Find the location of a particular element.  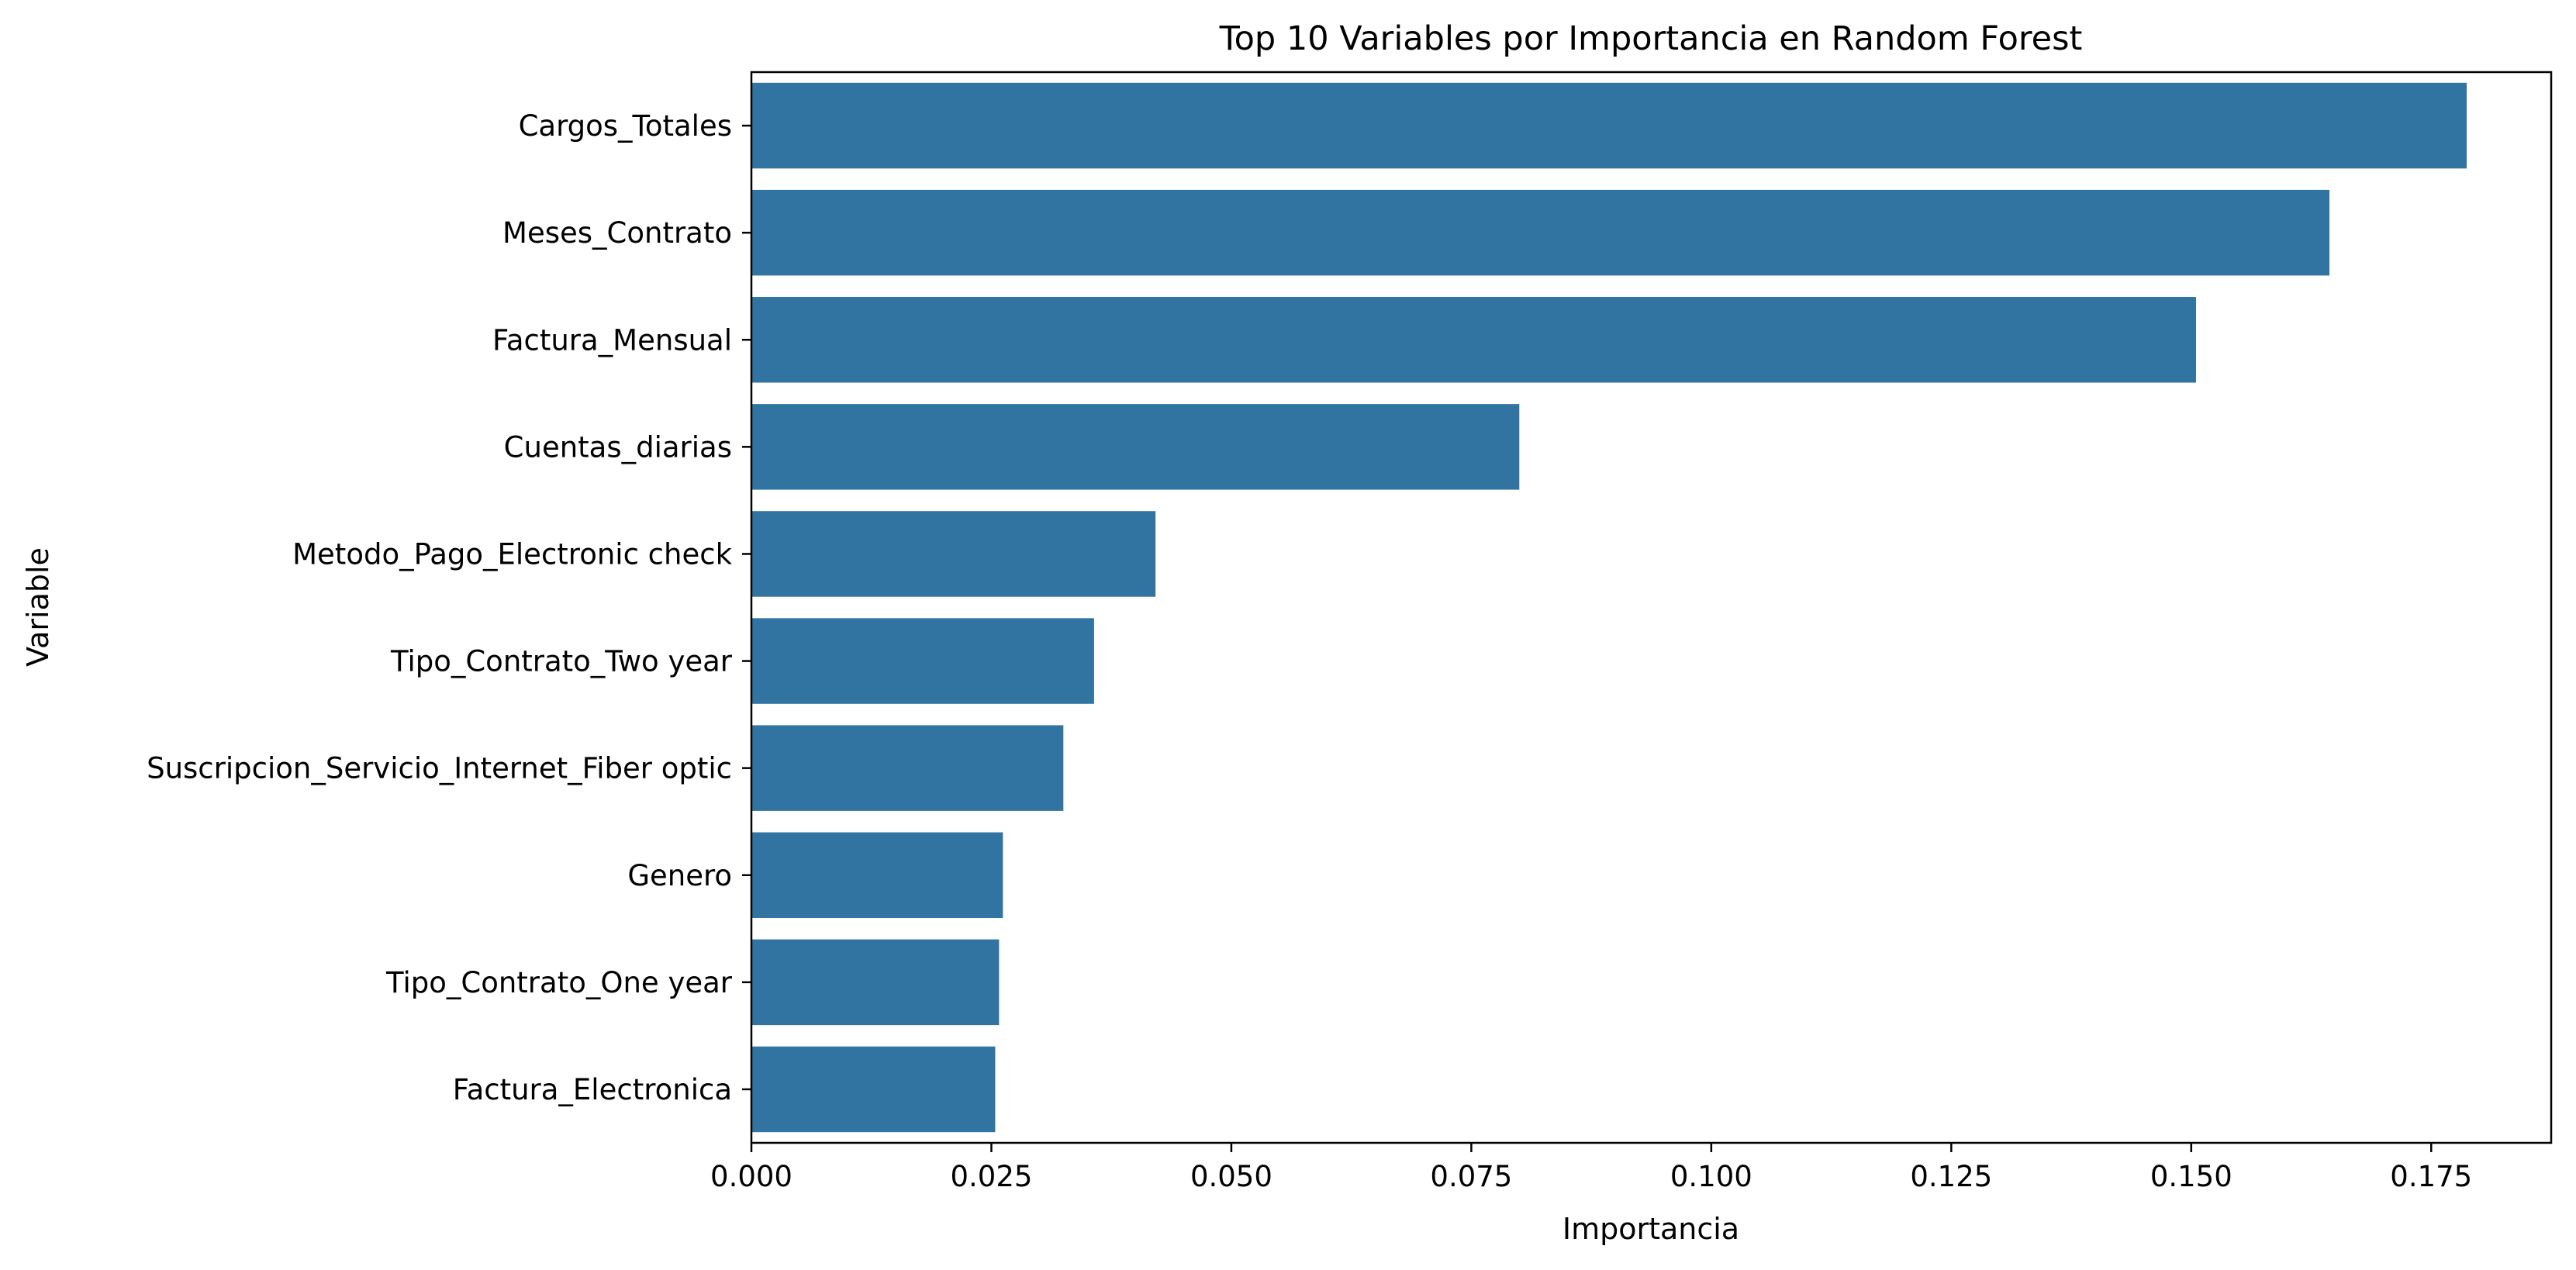

x-tick-label: 0.150 is located at coordinates (2191, 1176).